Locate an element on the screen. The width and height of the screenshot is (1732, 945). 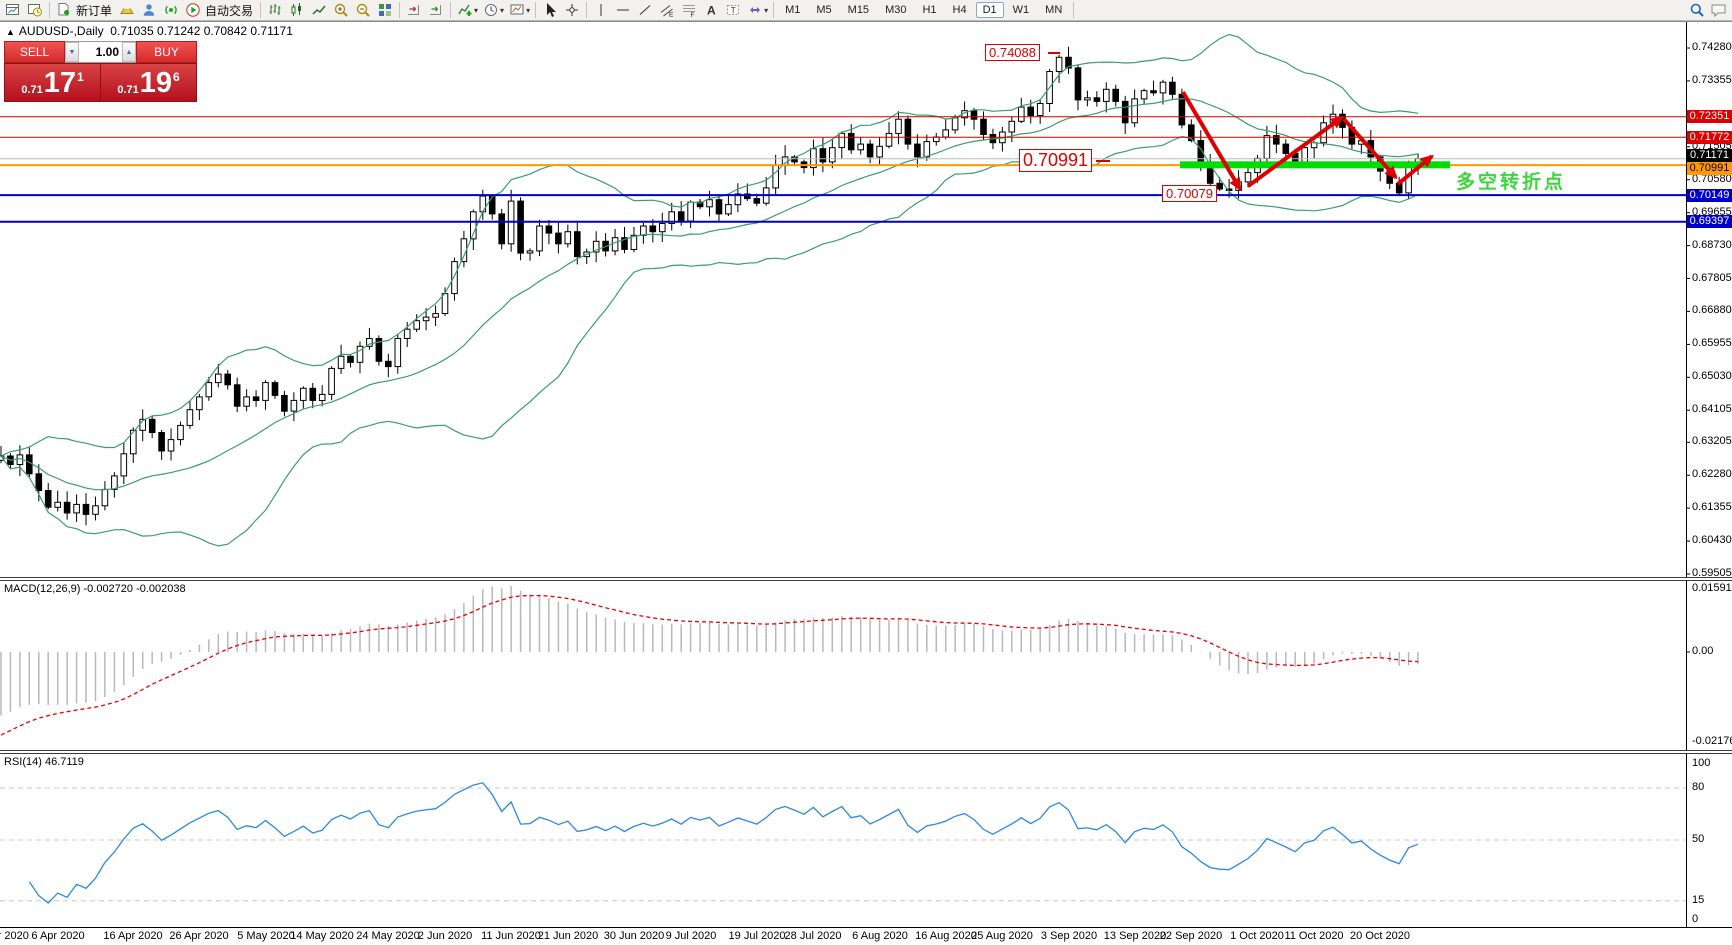
profiles-button is located at coordinates (35, 10).